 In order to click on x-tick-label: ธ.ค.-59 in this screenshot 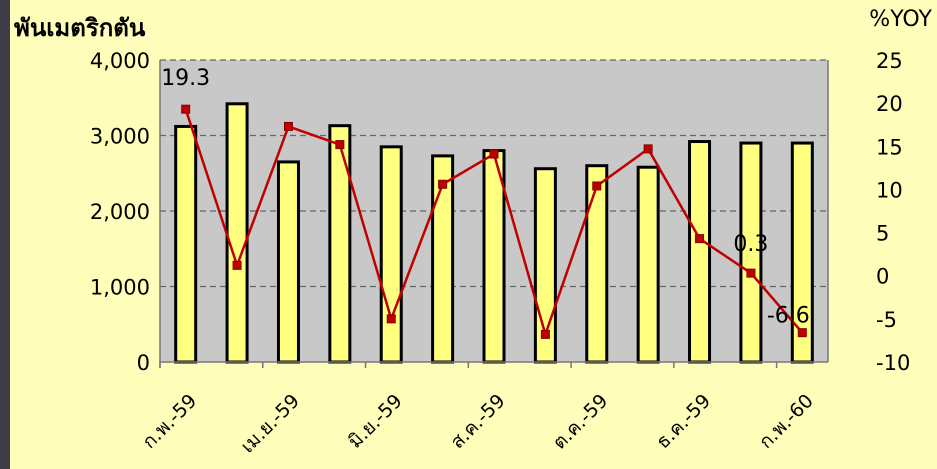, I will do `click(683, 421)`.